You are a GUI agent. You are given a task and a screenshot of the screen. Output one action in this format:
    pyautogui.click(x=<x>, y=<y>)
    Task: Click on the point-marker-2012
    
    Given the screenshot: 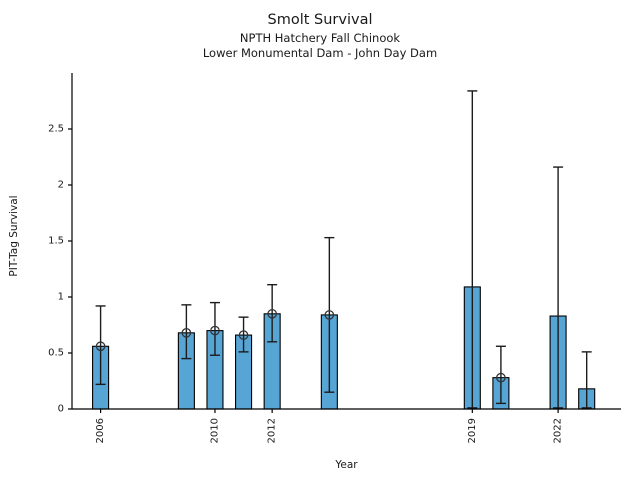 What is the action you would take?
    pyautogui.click(x=272, y=313)
    